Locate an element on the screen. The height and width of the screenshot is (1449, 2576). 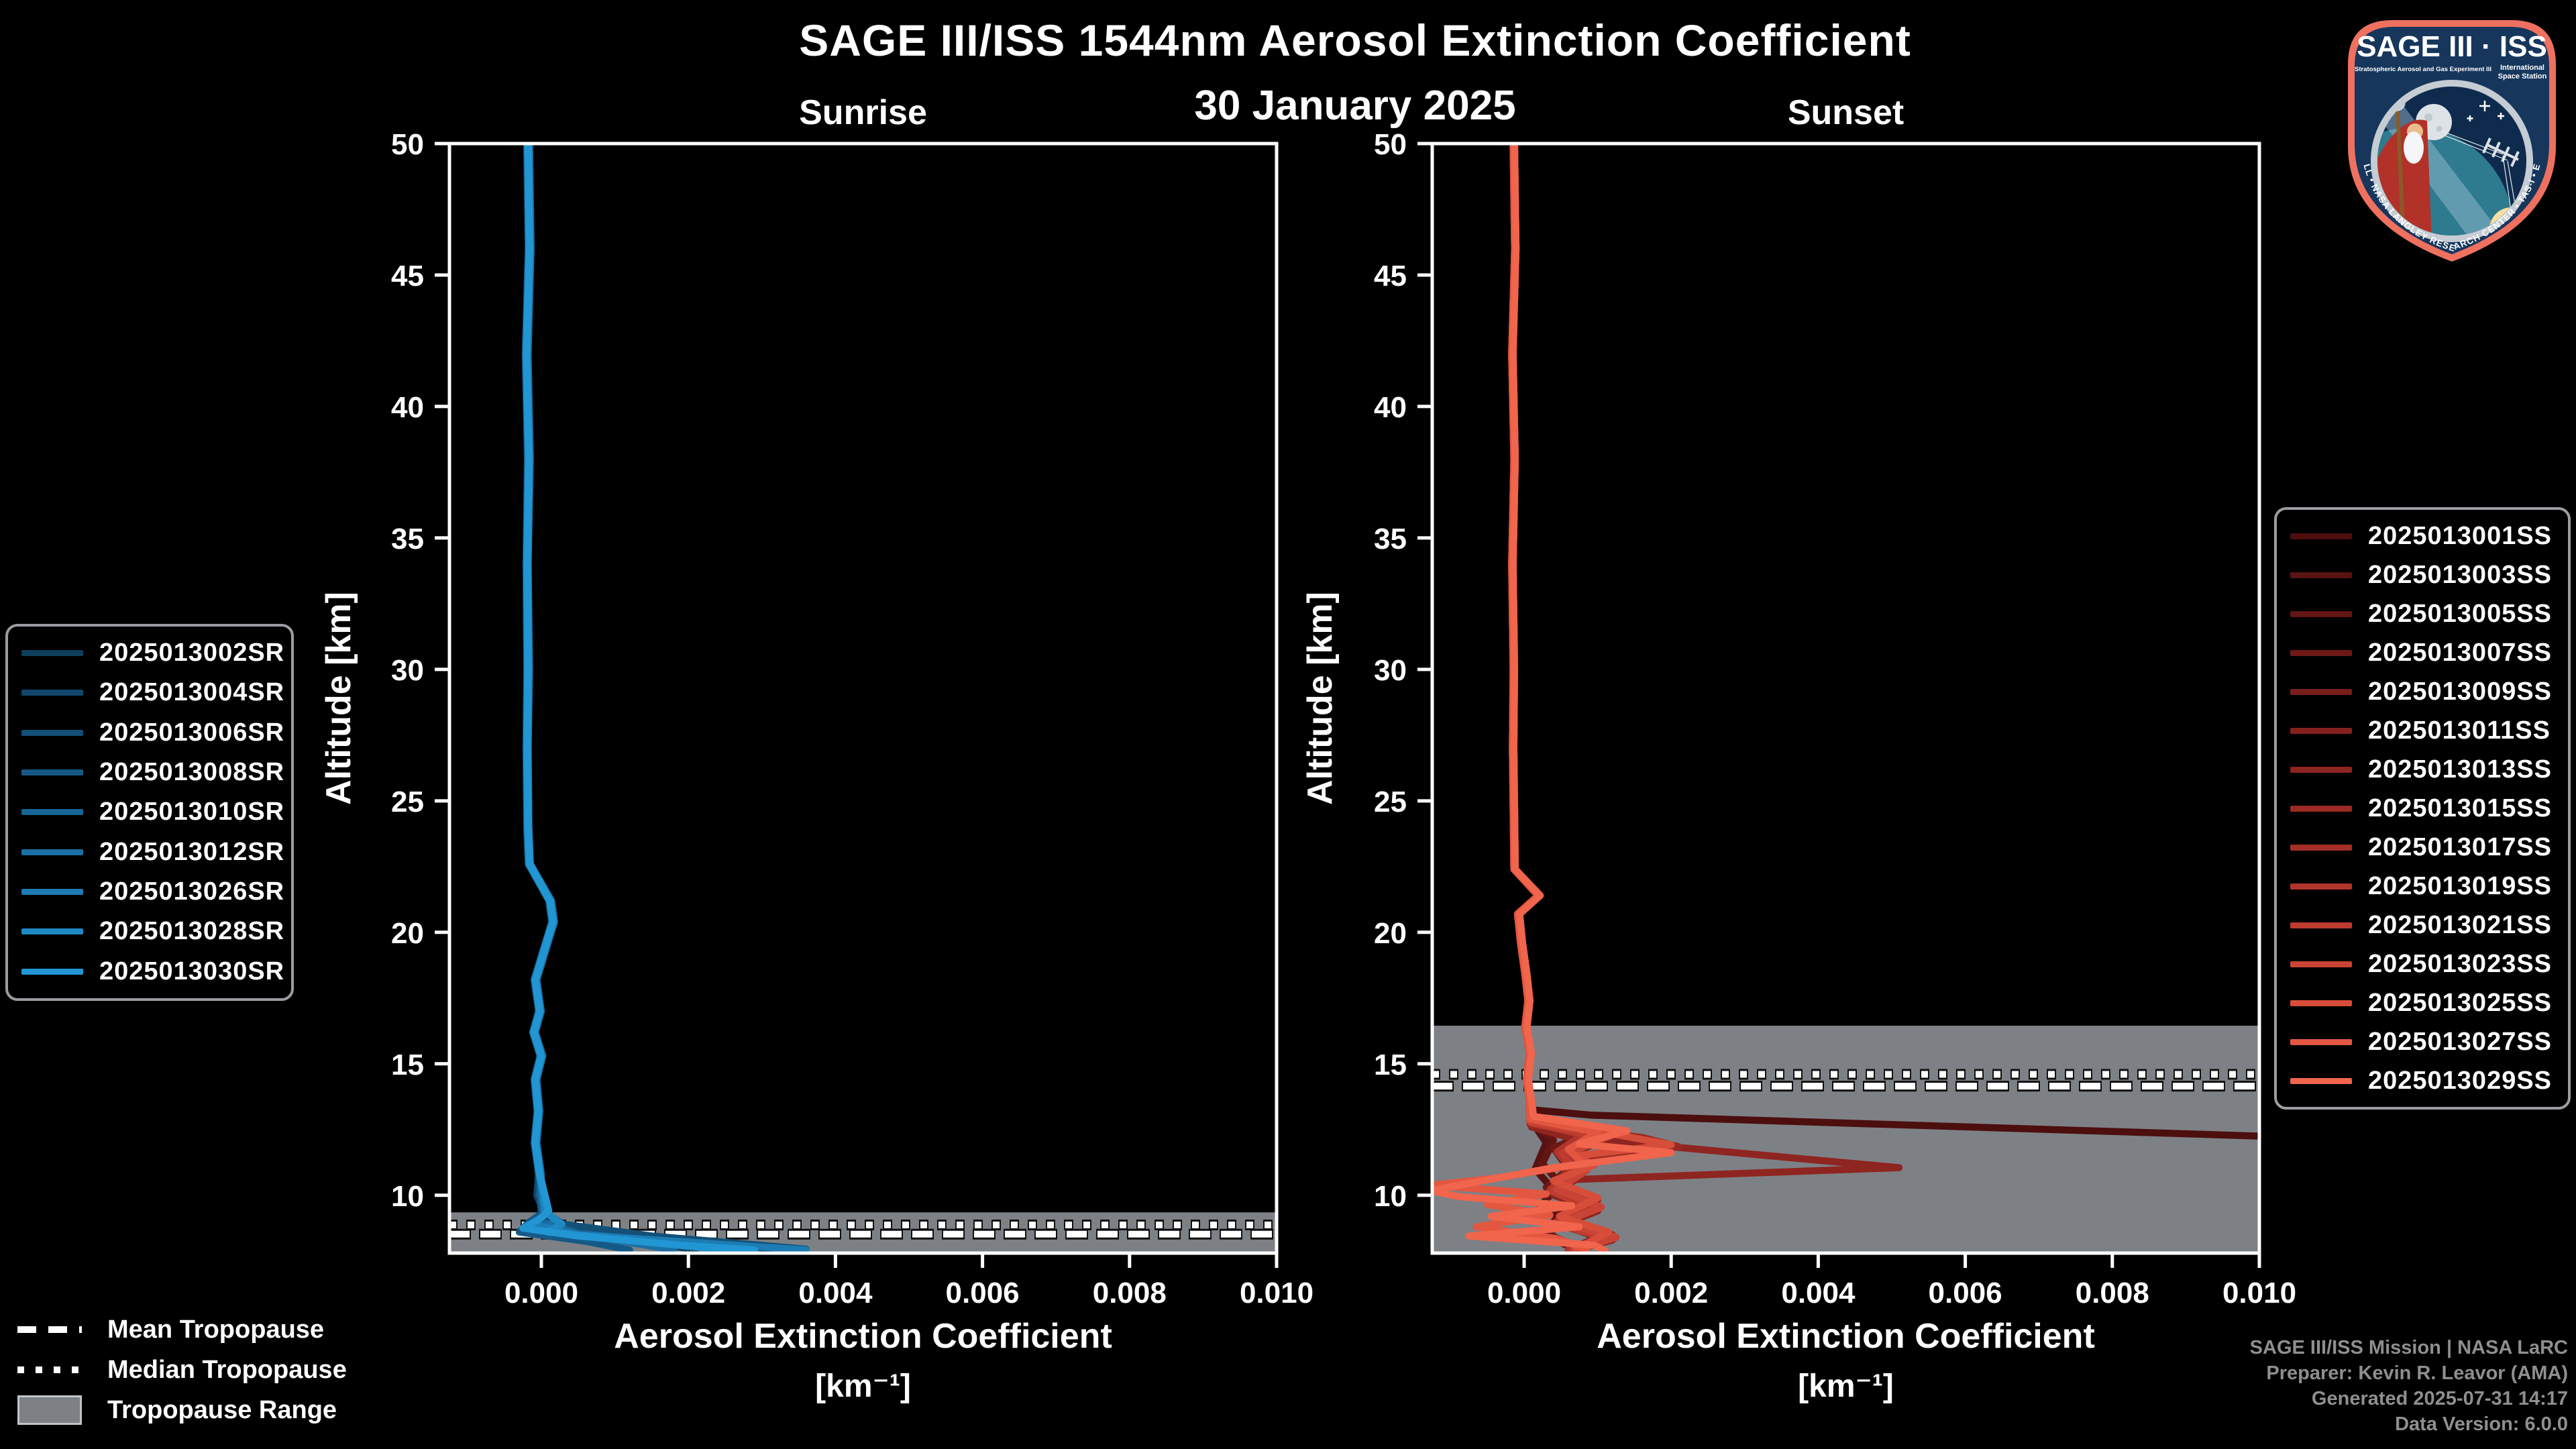
profile-2025013030SR is located at coordinates (639, 698).